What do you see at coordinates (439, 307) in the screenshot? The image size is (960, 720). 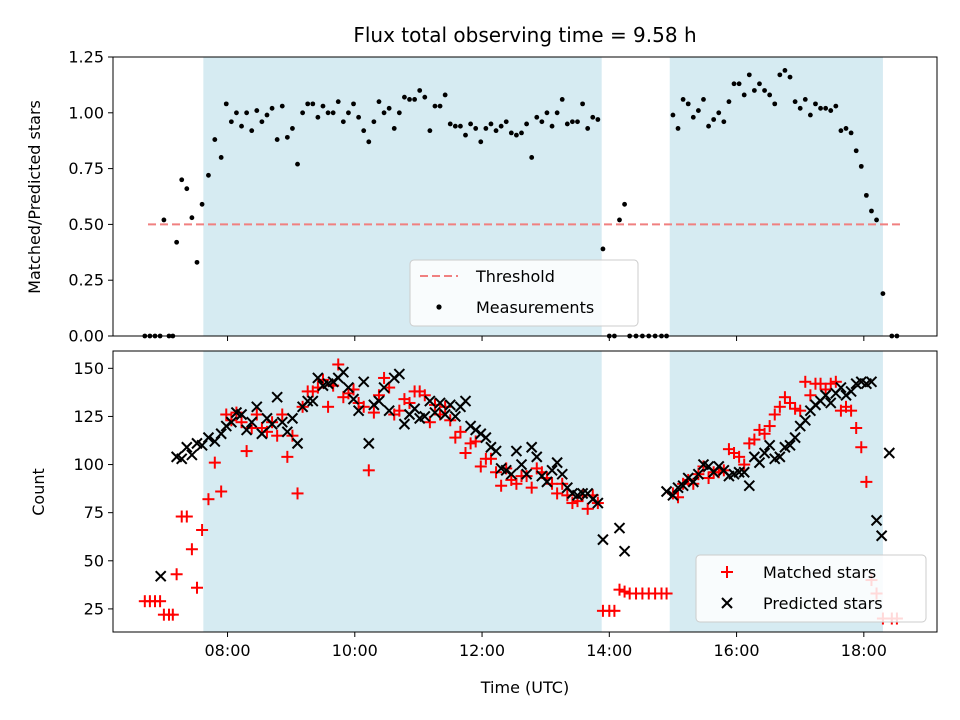 I see `legend-measurements-swatch` at bounding box center [439, 307].